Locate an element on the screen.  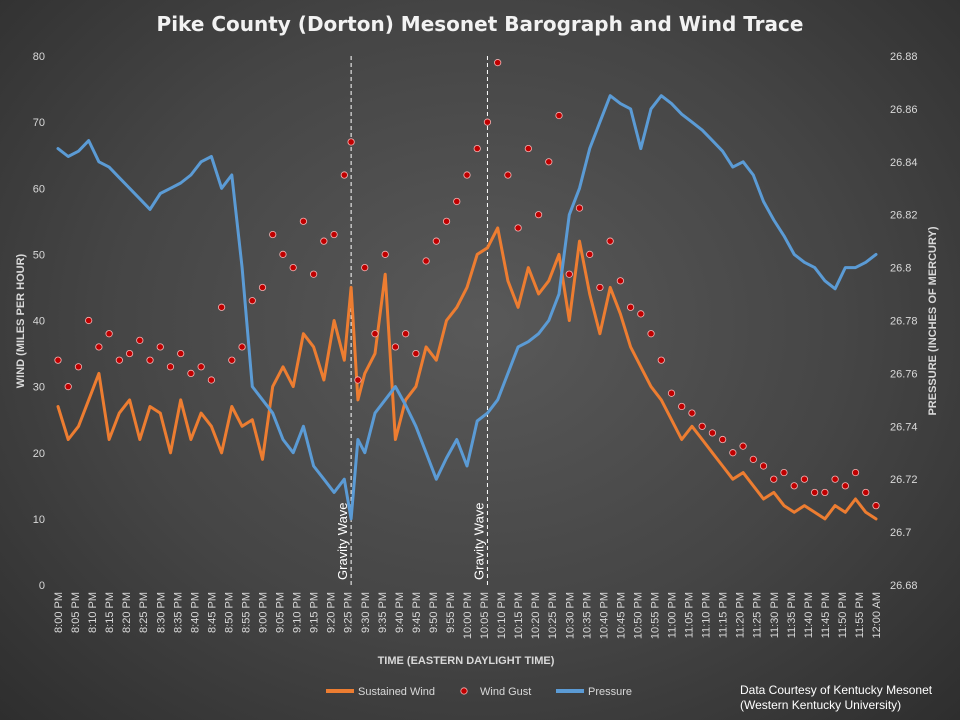
y-right-tick-label: 26.84 is located at coordinates (904, 163).